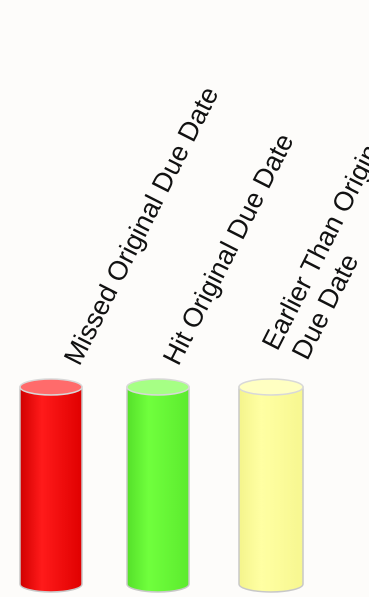 This screenshot has width=369, height=597. Describe the element at coordinates (158, 387) in the screenshot. I see `cylinder-hit-top` at that location.